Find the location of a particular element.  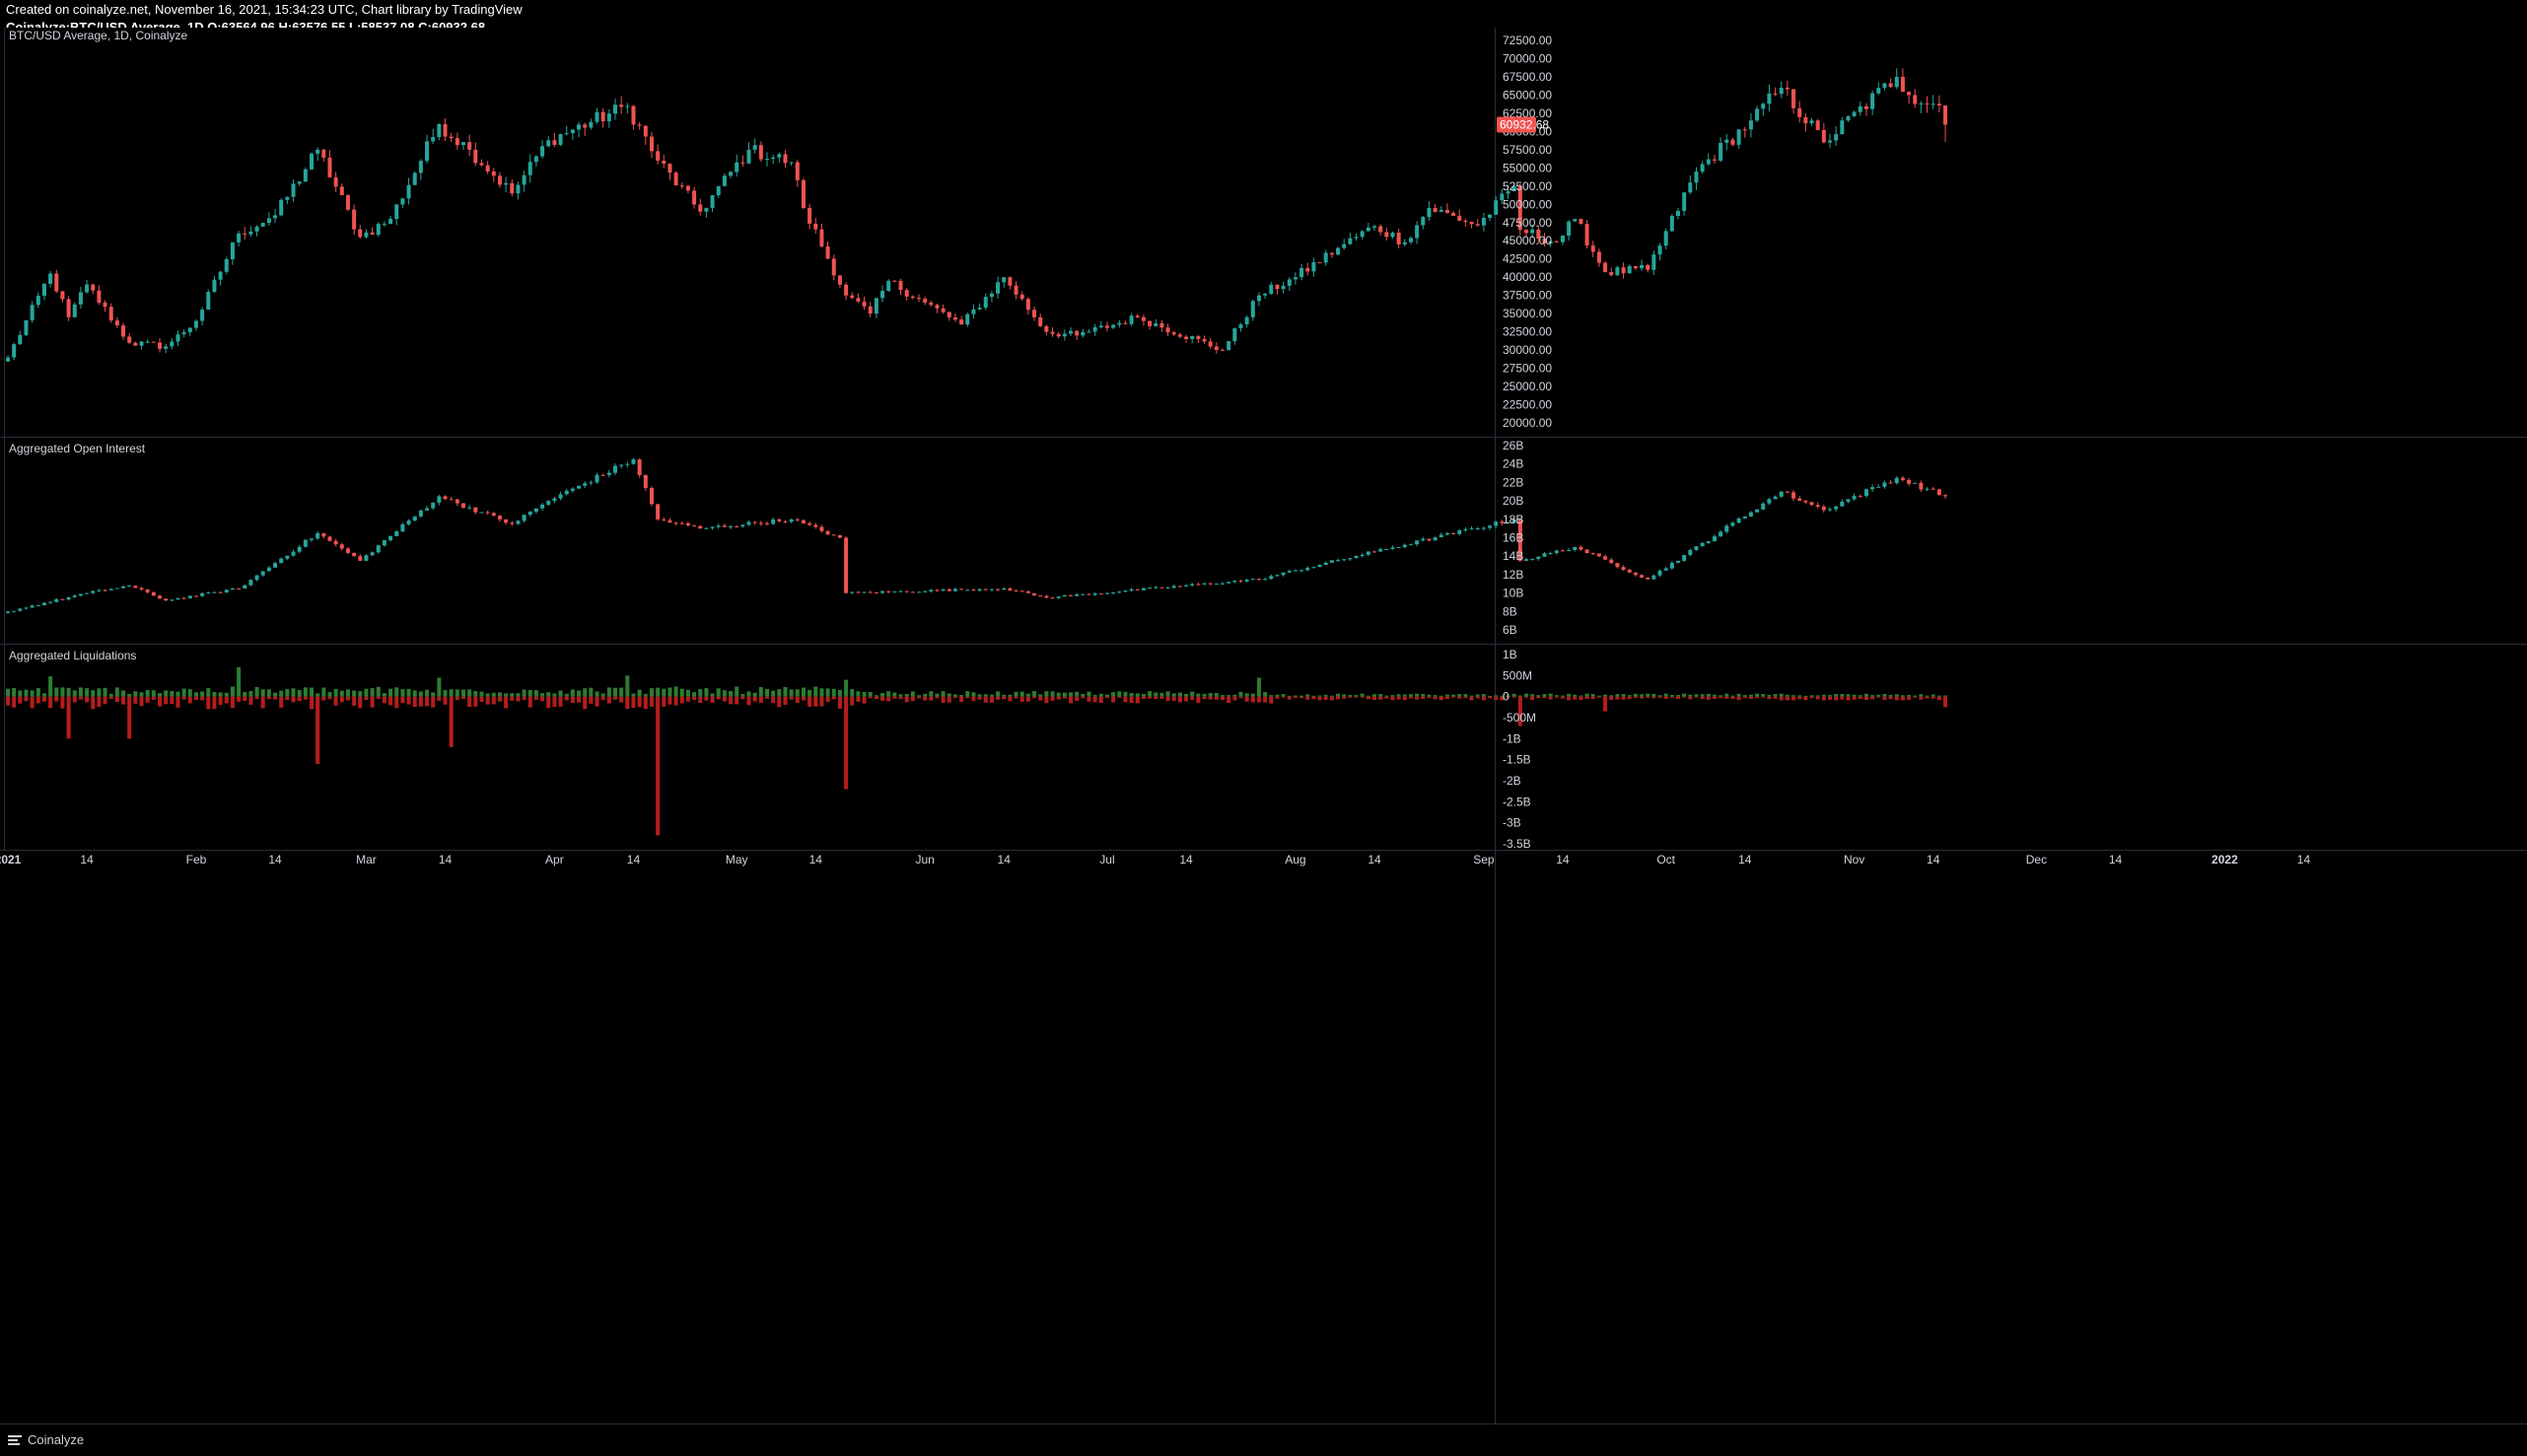

y-tick-label: 10B is located at coordinates (1513, 593).